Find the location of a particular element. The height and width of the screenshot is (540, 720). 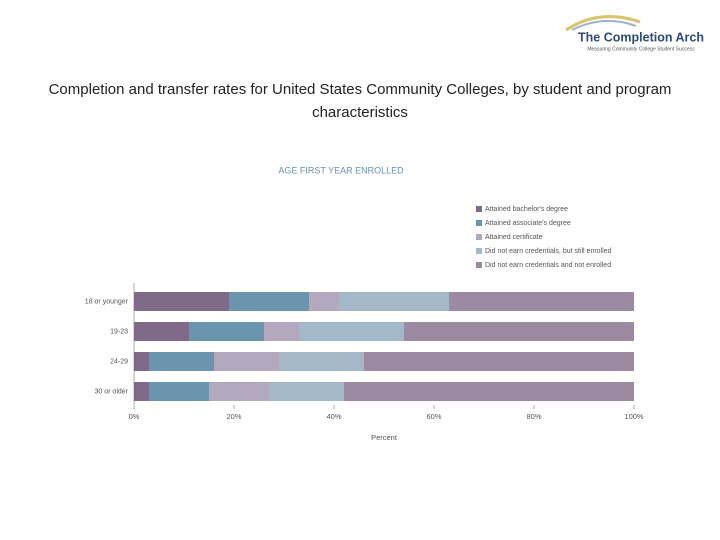

chart-title: AGE FIRST YEAR ENROLLED is located at coordinates (341, 170).